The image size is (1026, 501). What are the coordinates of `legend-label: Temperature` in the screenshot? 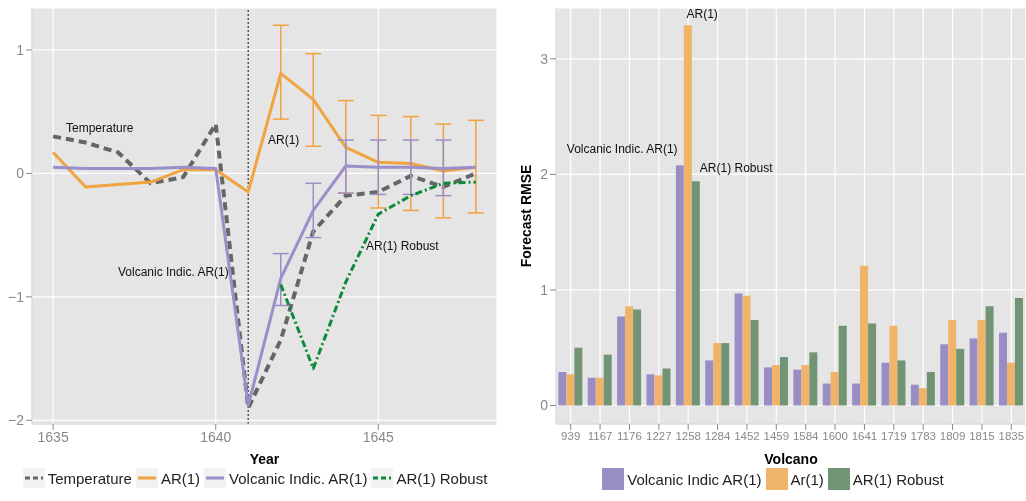 It's located at (89, 478).